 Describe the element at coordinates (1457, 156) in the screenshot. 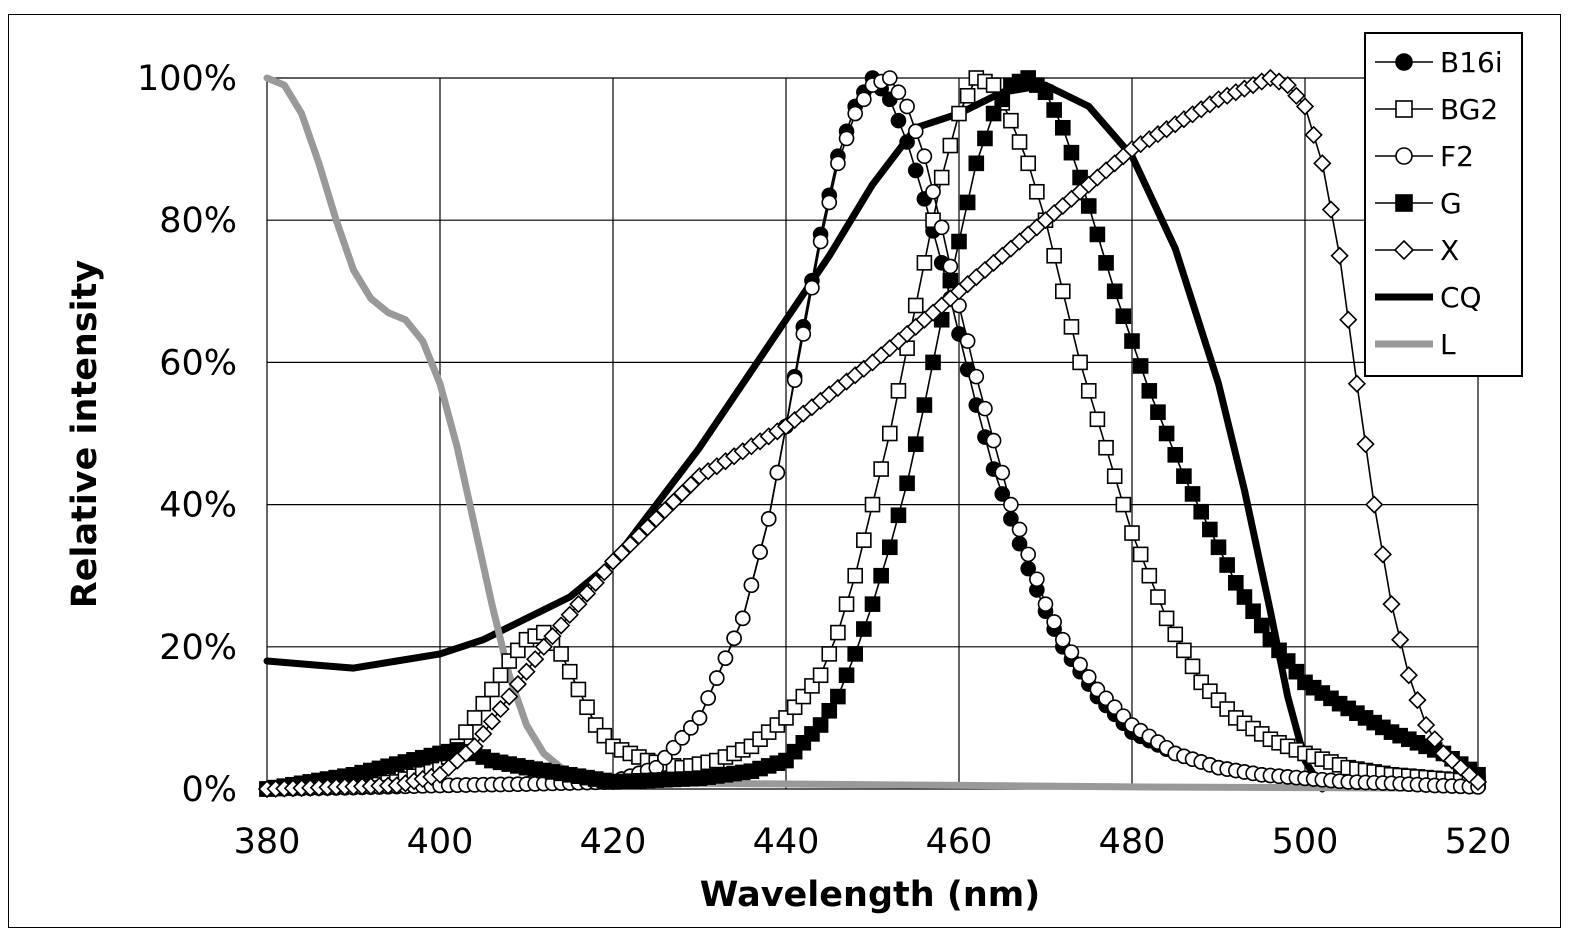

I see `legend-label: F2` at that location.